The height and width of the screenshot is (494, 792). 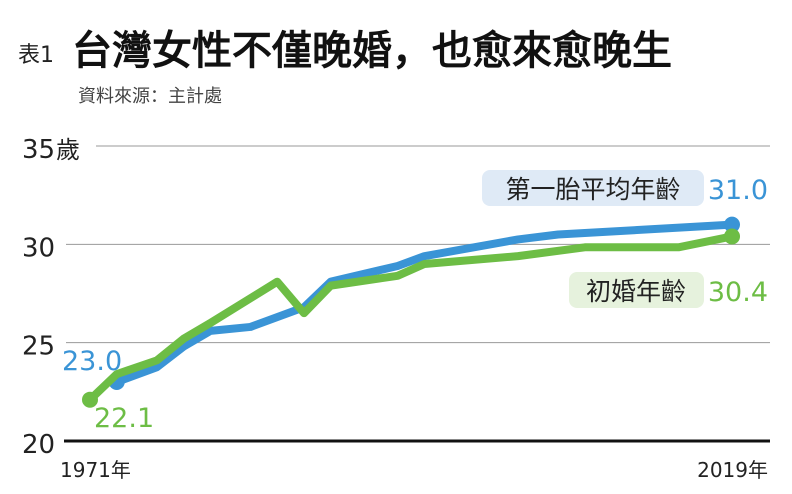 I want to click on y-tick-label: 25, so click(x=38, y=347).